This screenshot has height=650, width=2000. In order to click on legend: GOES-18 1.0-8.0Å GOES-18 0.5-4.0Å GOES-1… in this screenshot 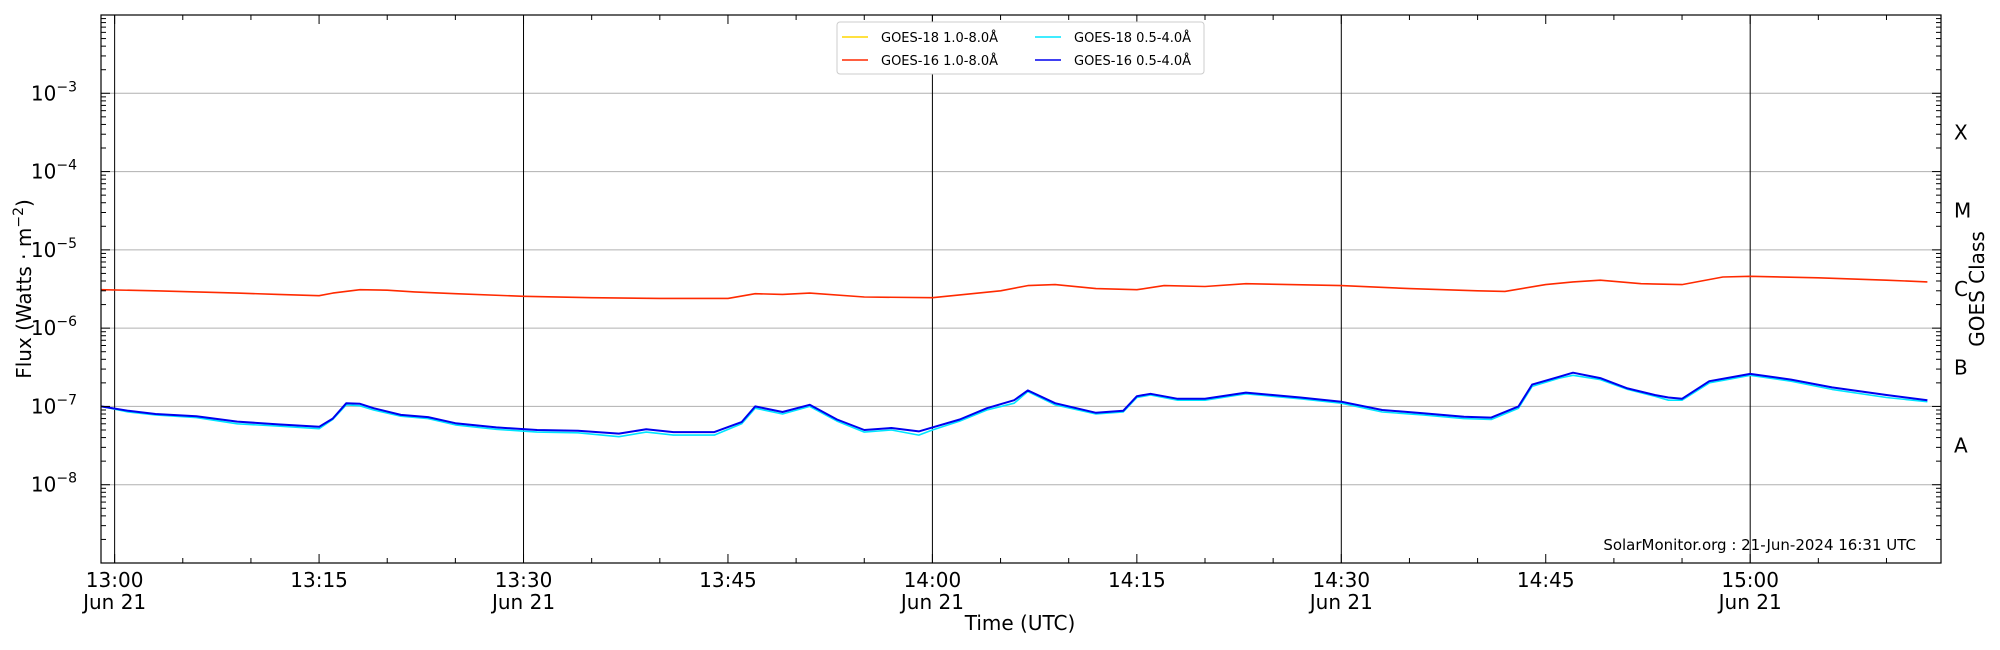, I will do `click(1020, 48)`.